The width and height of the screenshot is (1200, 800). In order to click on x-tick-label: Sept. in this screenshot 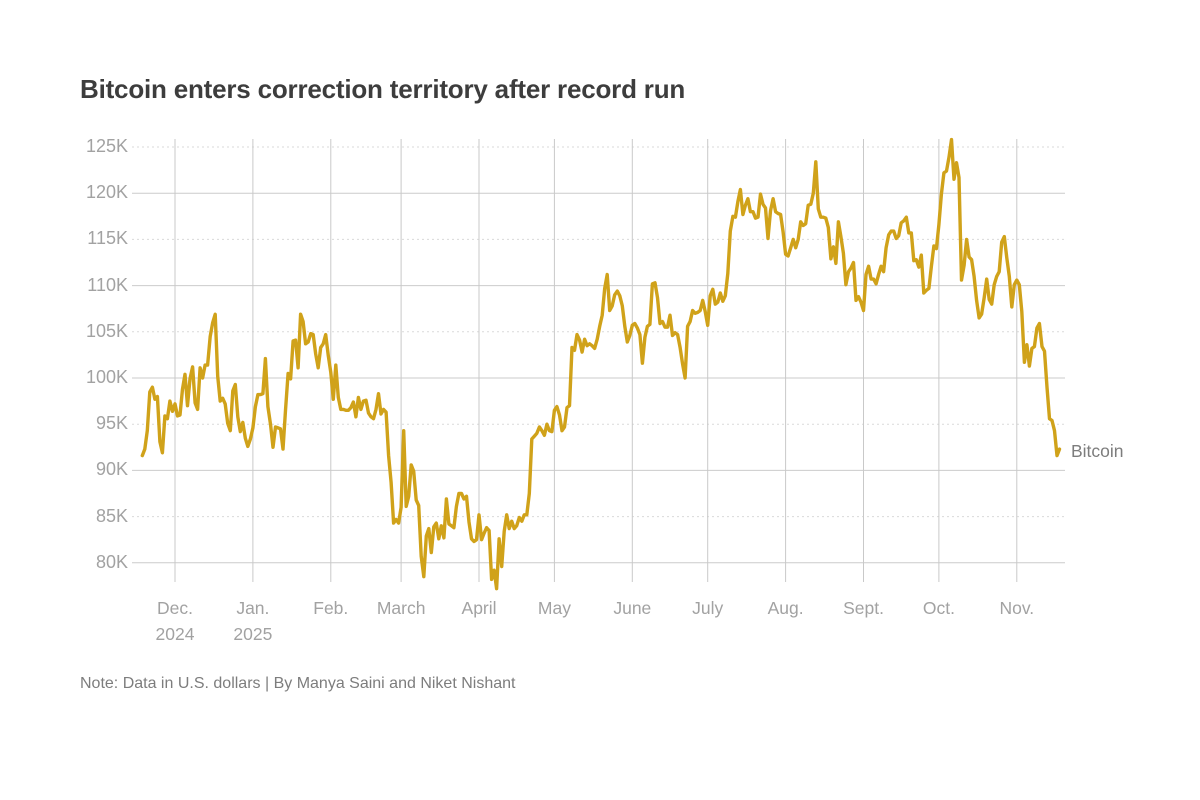, I will do `click(863, 608)`.